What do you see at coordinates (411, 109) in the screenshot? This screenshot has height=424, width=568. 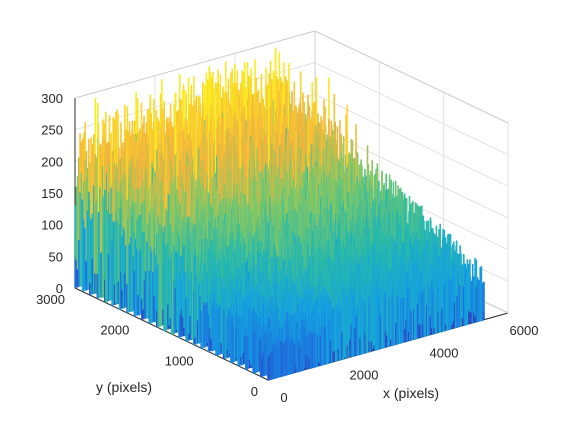 I see `grid-line` at bounding box center [411, 109].